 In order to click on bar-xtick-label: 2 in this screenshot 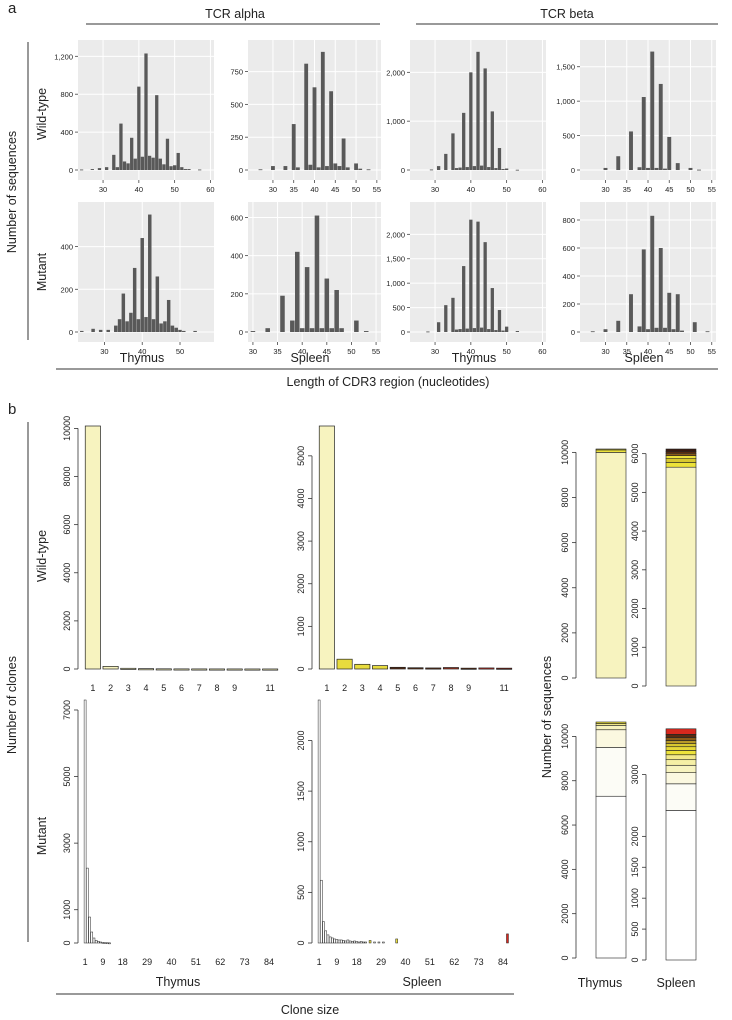, I will do `click(110, 688)`.